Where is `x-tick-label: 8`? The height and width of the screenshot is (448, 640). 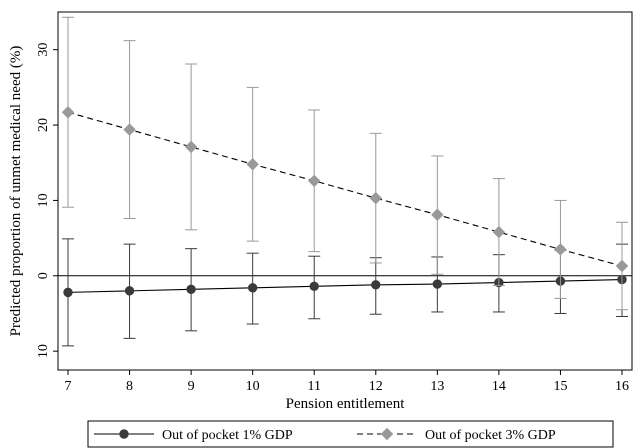 x-tick-label: 8 is located at coordinates (129, 386).